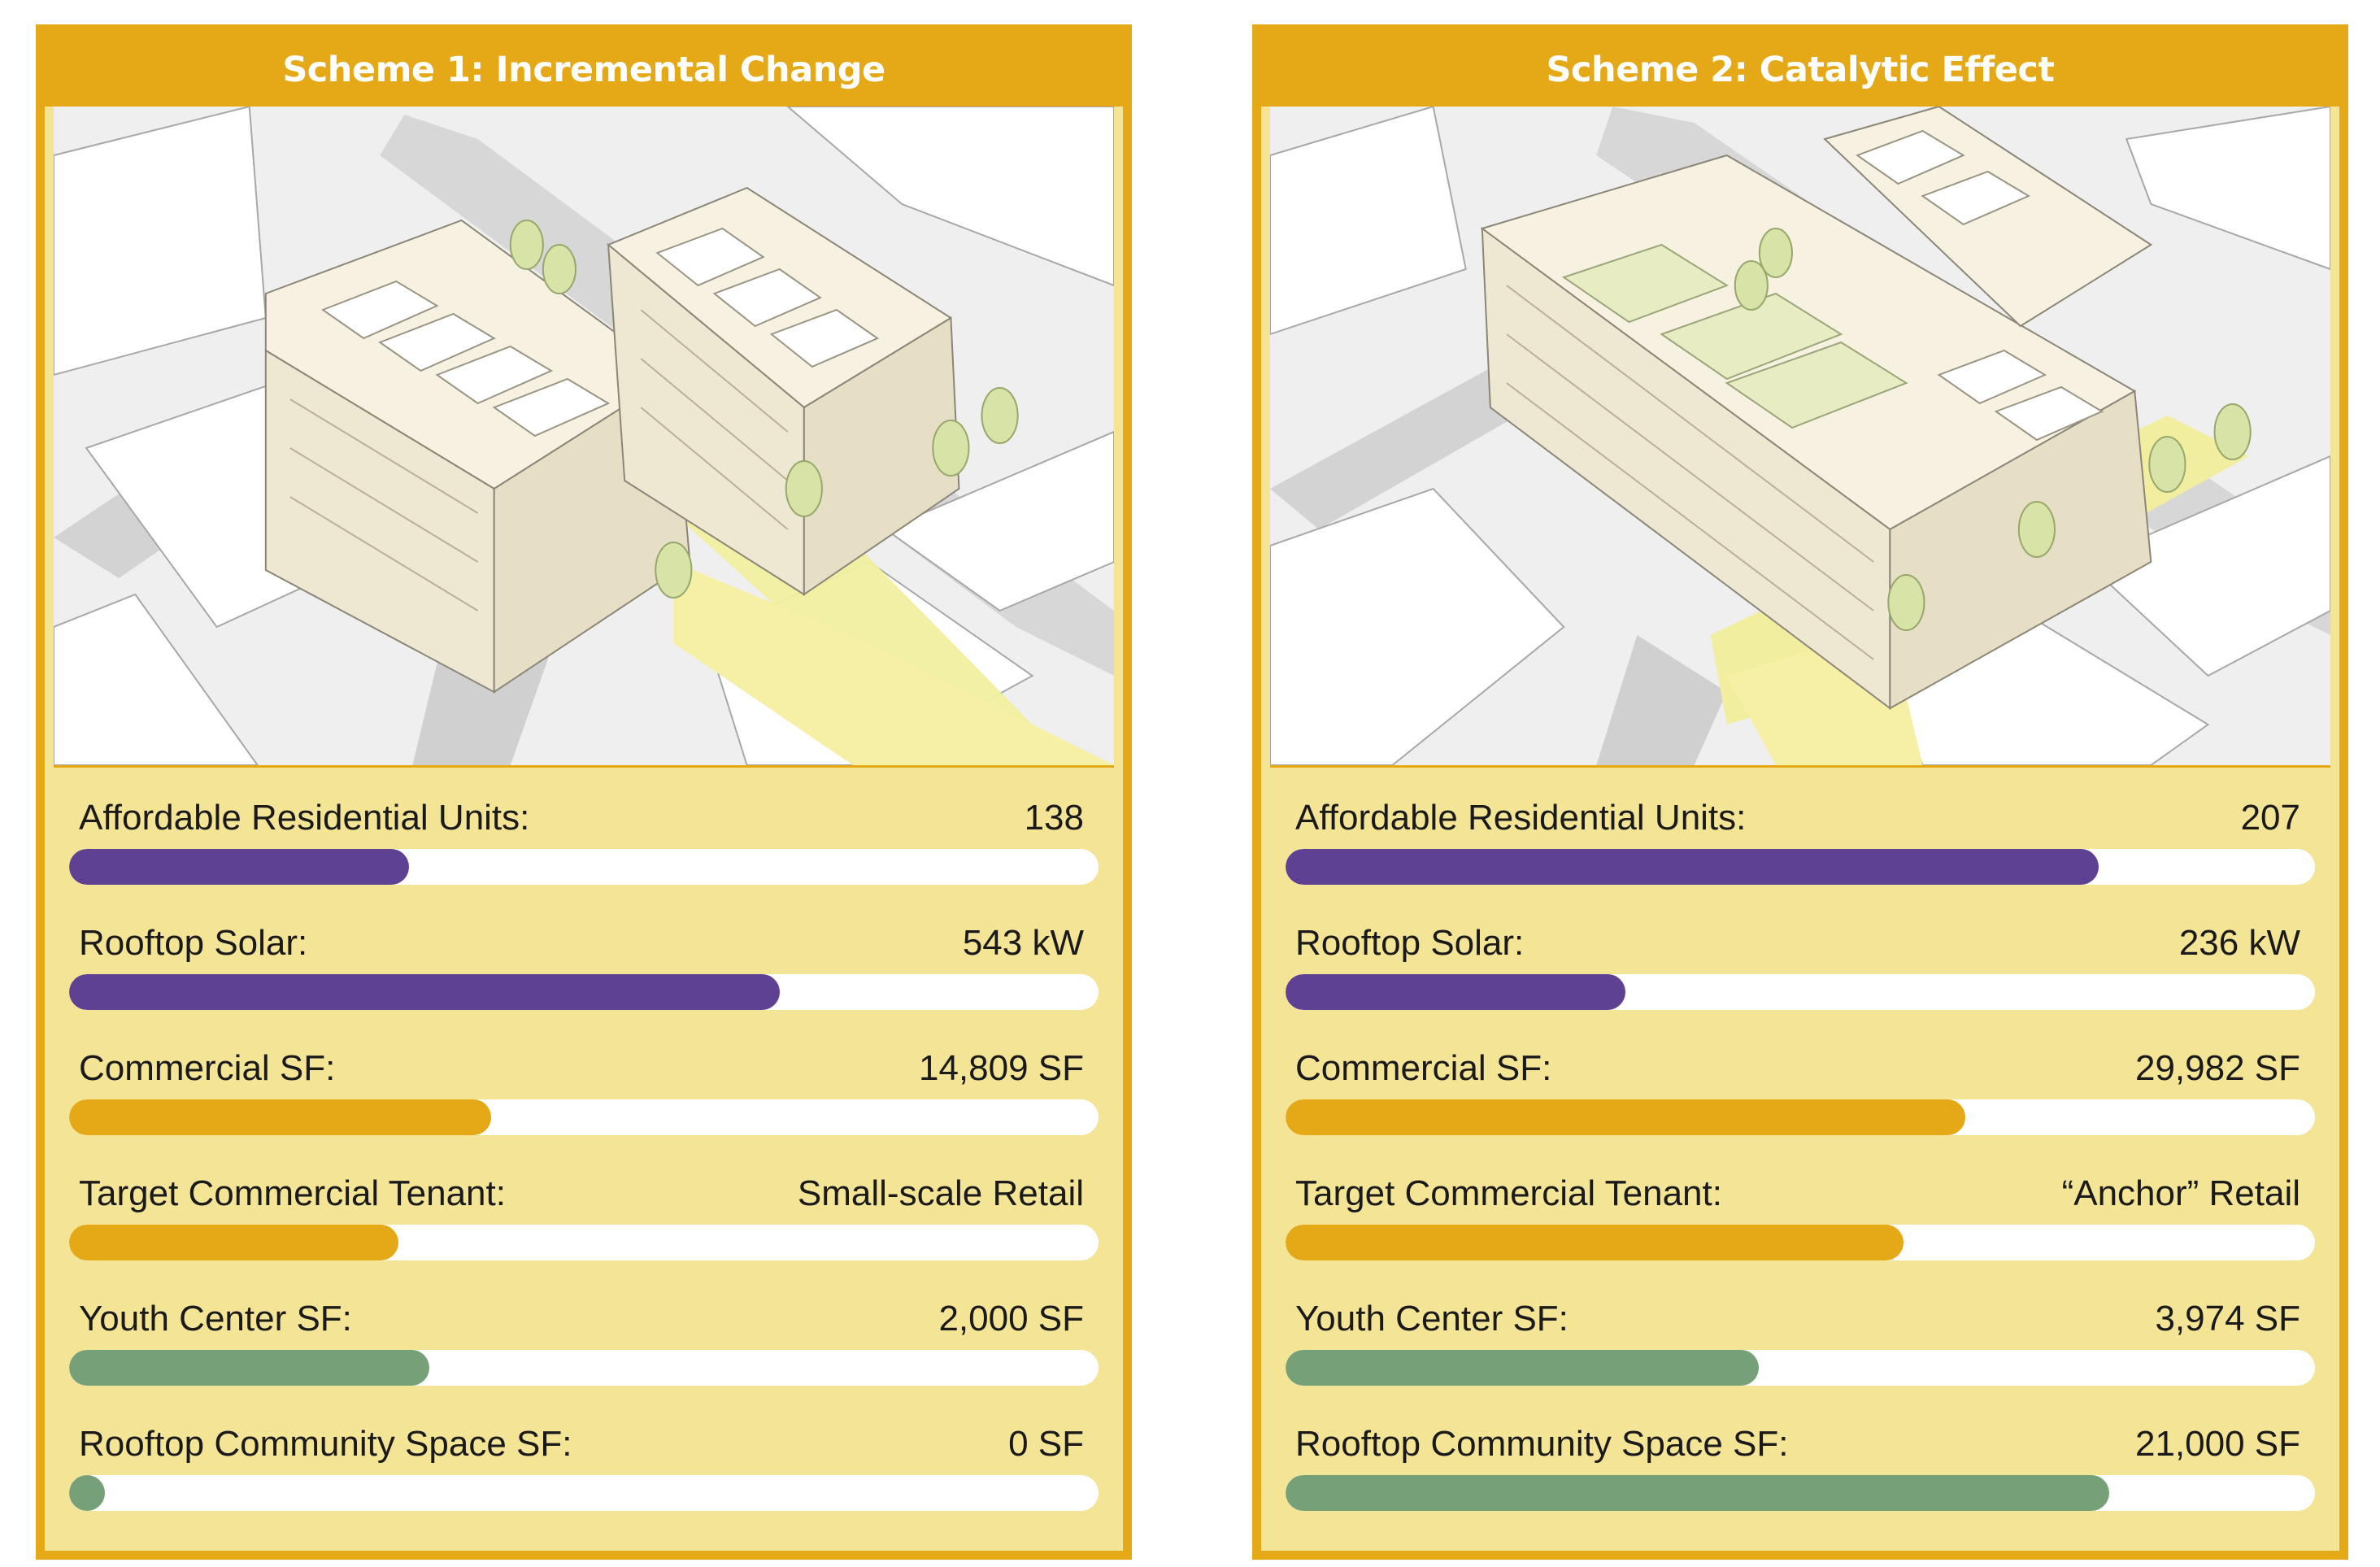 This screenshot has width=2380, height=1567. Describe the element at coordinates (1001, 1068) in the screenshot. I see `metric-value: 14,809 SF` at that location.